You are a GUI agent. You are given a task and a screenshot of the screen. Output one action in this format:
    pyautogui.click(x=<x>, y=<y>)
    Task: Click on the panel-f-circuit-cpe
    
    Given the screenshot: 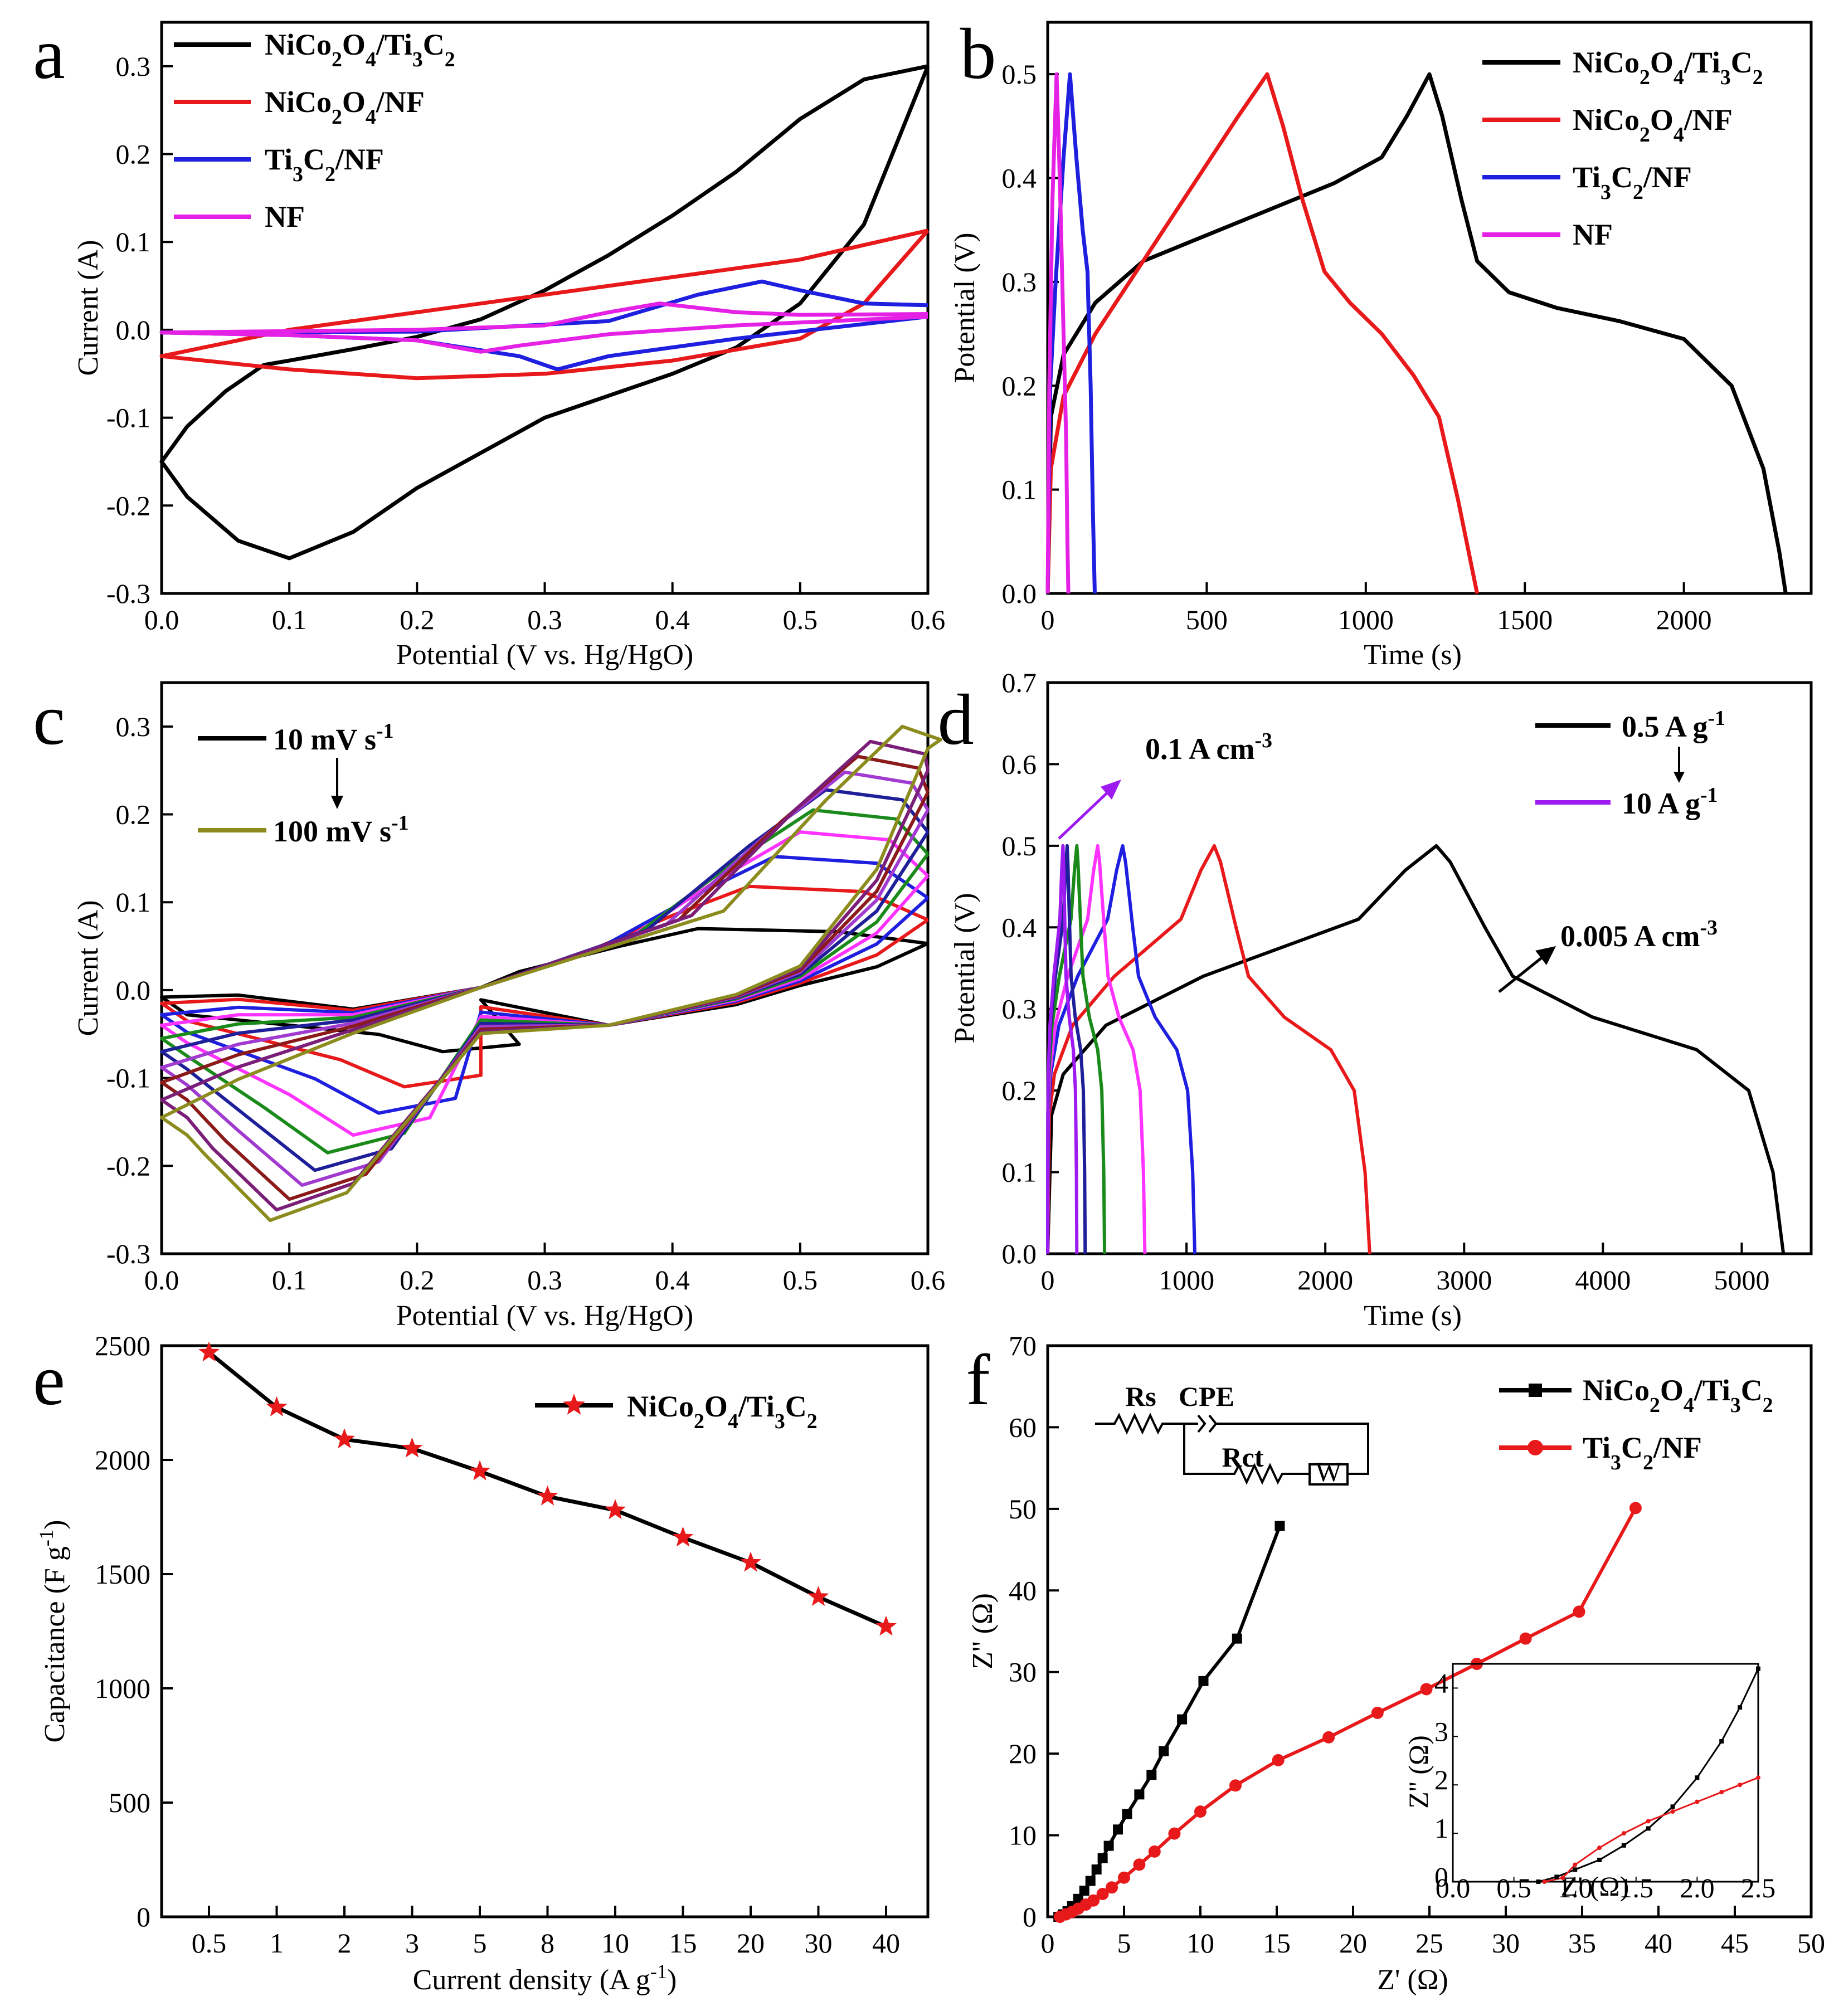 What is the action you would take?
    pyautogui.click(x=1276, y=1445)
    